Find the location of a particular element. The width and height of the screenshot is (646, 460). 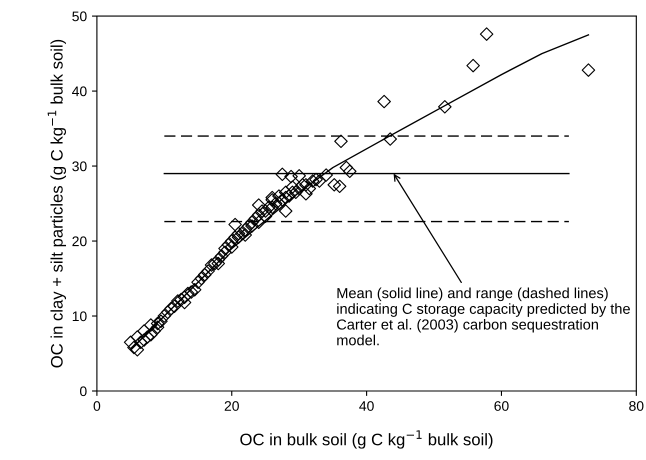

y-axis-title: OC in clay + silt particles (g C kg$^{−1}$ bulk soil) is located at coordinates (57, 204).